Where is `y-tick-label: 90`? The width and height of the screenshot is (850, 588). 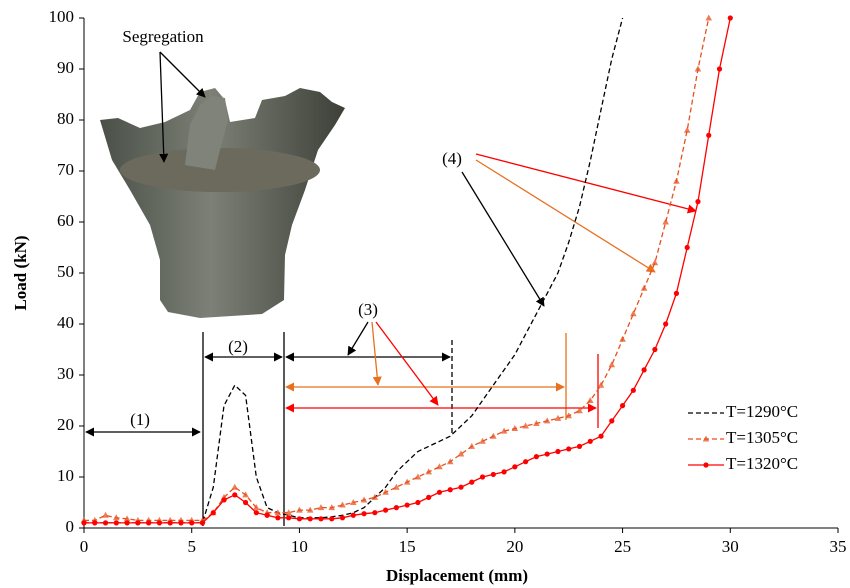
y-tick-label: 90 is located at coordinates (65, 67).